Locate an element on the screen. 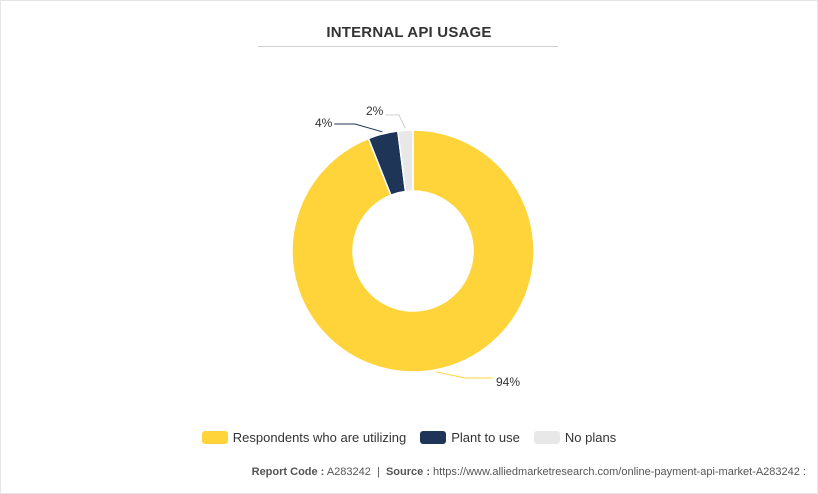 This screenshot has height=494, width=818. leader-line-no-plans is located at coordinates (395, 121).